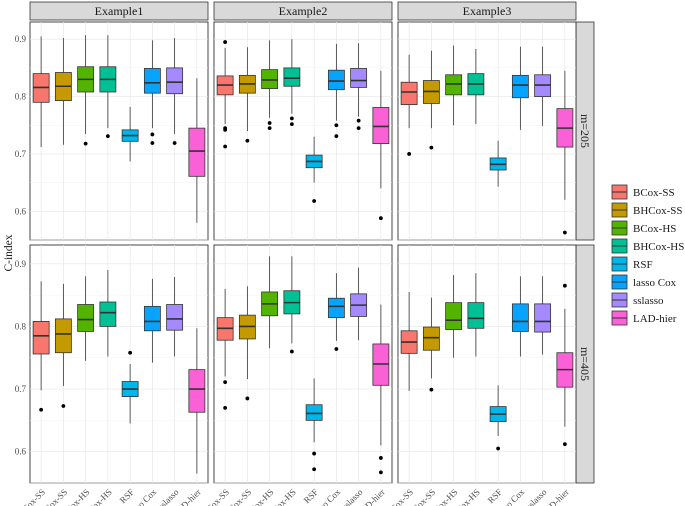 Image resolution: width=685 pixels, height=506 pixels. What do you see at coordinates (654, 193) in the screenshot?
I see `legend-label: BCox-SS` at bounding box center [654, 193].